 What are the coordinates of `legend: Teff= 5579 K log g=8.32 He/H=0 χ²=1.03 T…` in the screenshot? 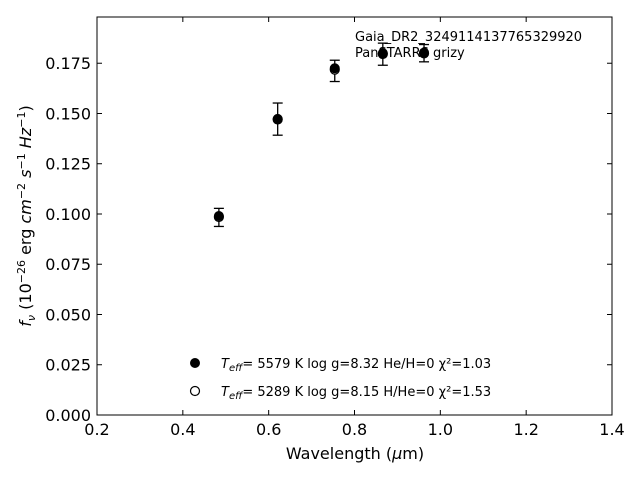 It's located at (340, 379).